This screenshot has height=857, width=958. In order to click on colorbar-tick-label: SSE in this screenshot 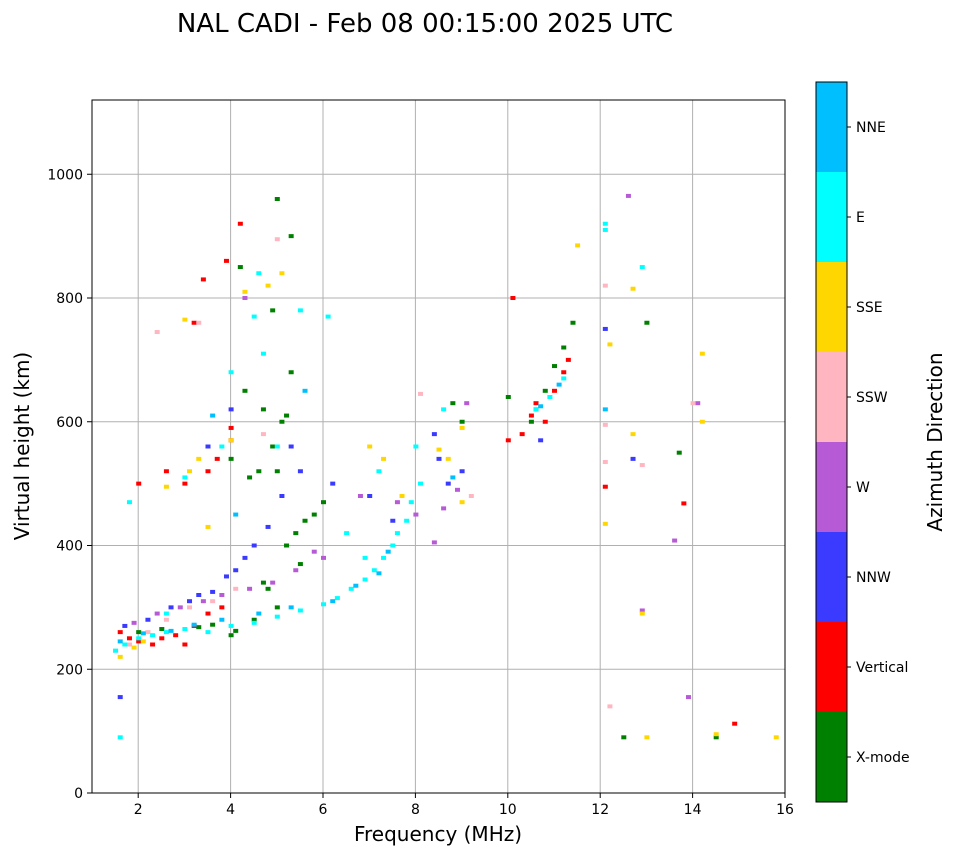, I will do `click(869, 308)`.